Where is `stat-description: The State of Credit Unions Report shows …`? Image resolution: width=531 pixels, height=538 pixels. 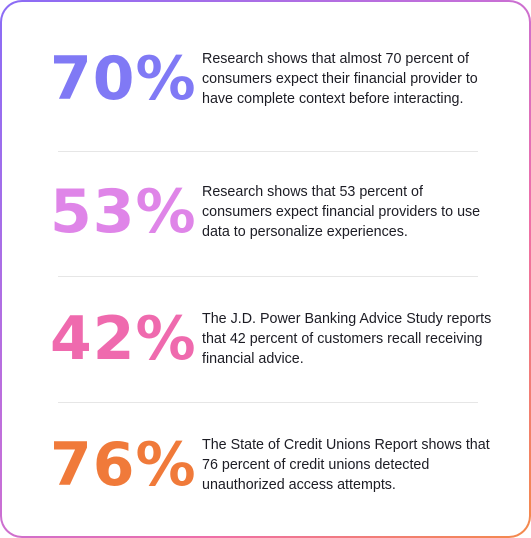
stat-description: The State of Credit Unions Report shows … is located at coordinates (346, 464).